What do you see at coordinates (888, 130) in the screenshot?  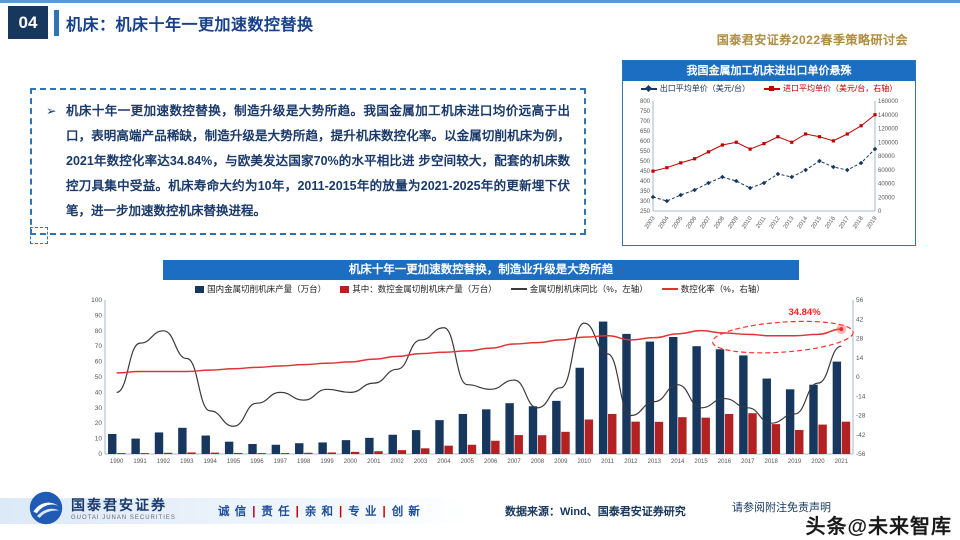 I see `svg-text: 120000` at bounding box center [888, 130].